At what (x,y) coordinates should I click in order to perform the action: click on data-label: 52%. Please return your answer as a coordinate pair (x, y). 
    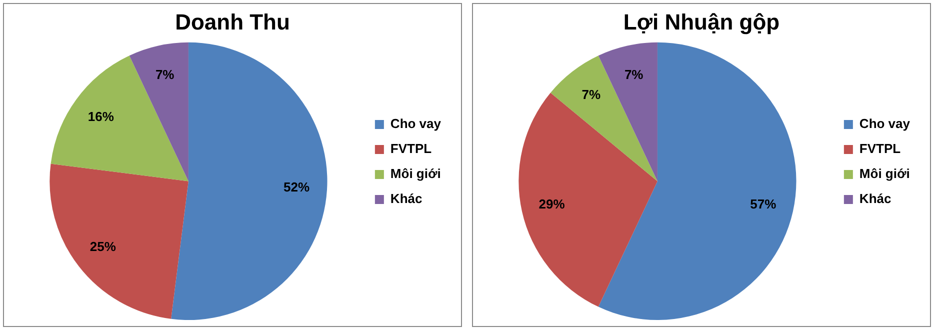
    Looking at the image, I should click on (297, 187).